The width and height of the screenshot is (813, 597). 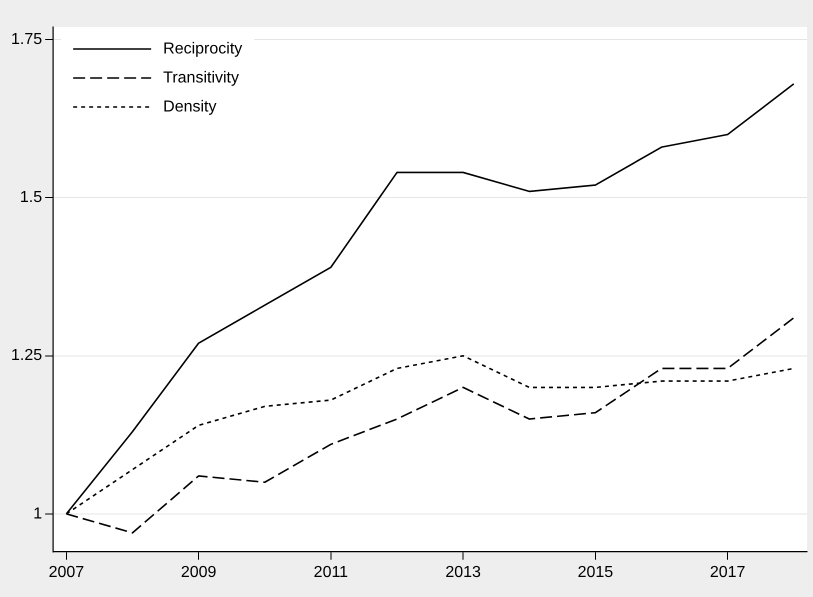 What do you see at coordinates (66, 572) in the screenshot?
I see `x-tick-label: 2007` at bounding box center [66, 572].